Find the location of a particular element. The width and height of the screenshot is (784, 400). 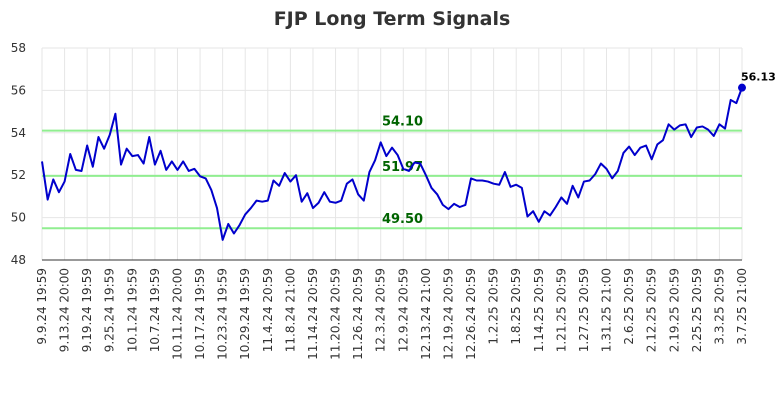

x-tick-label: 2.19.25 20:59 is located at coordinates (674, 310).